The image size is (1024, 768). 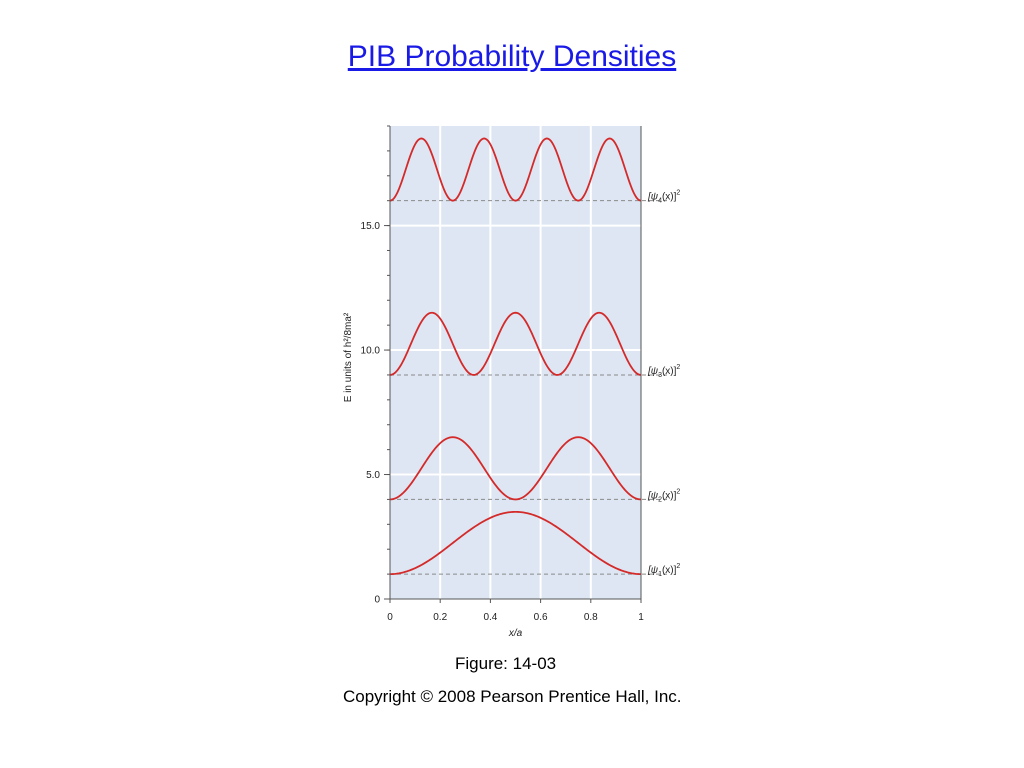 What do you see at coordinates (641, 617) in the screenshot?
I see `x-tick-label: 1` at bounding box center [641, 617].